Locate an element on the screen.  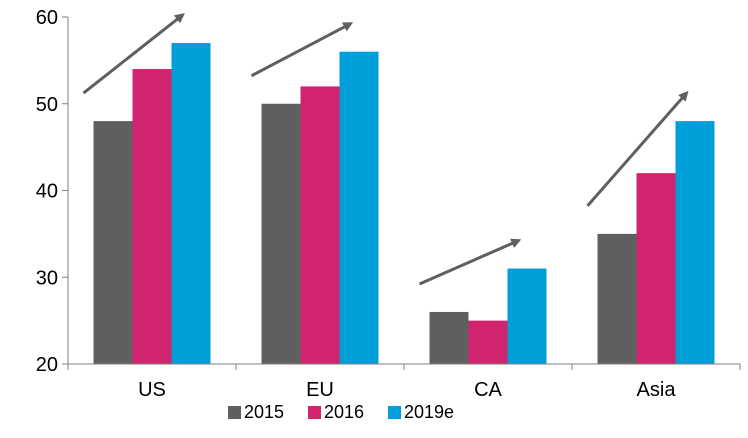
trend-arrow-eu is located at coordinates (302, 50).